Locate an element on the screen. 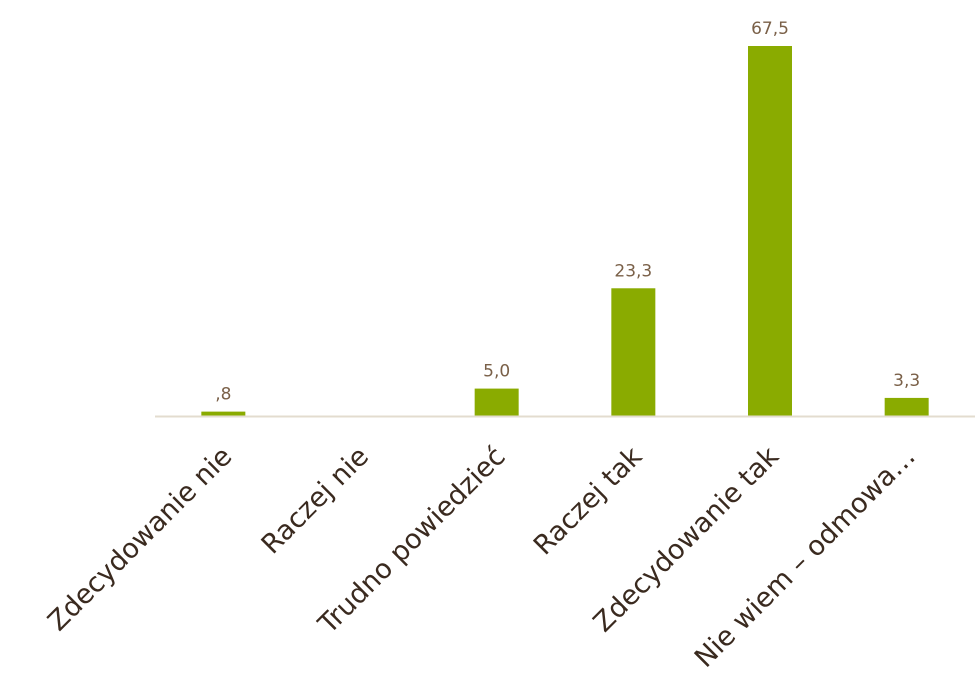 Image resolution: width=975 pixels, height=686 pixels. data-label-3: 23,3 is located at coordinates (633, 271).